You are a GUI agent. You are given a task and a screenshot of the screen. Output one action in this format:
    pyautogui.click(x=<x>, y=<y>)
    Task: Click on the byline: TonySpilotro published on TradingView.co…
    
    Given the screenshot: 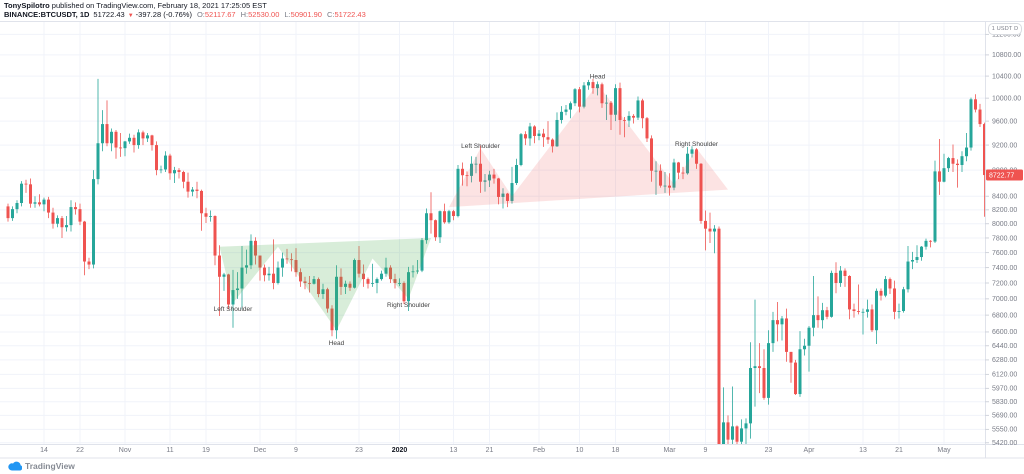 What is the action you would take?
    pyautogui.click(x=185, y=5)
    